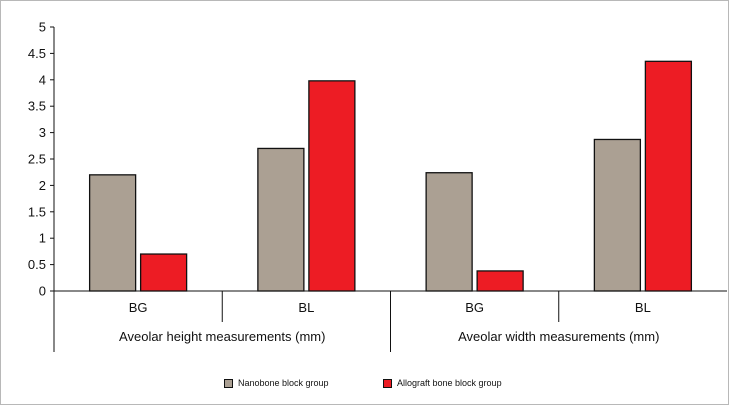 This screenshot has width=729, height=405. Describe the element at coordinates (37, 106) in the screenshot. I see `y-tick-label: 3.5` at that location.